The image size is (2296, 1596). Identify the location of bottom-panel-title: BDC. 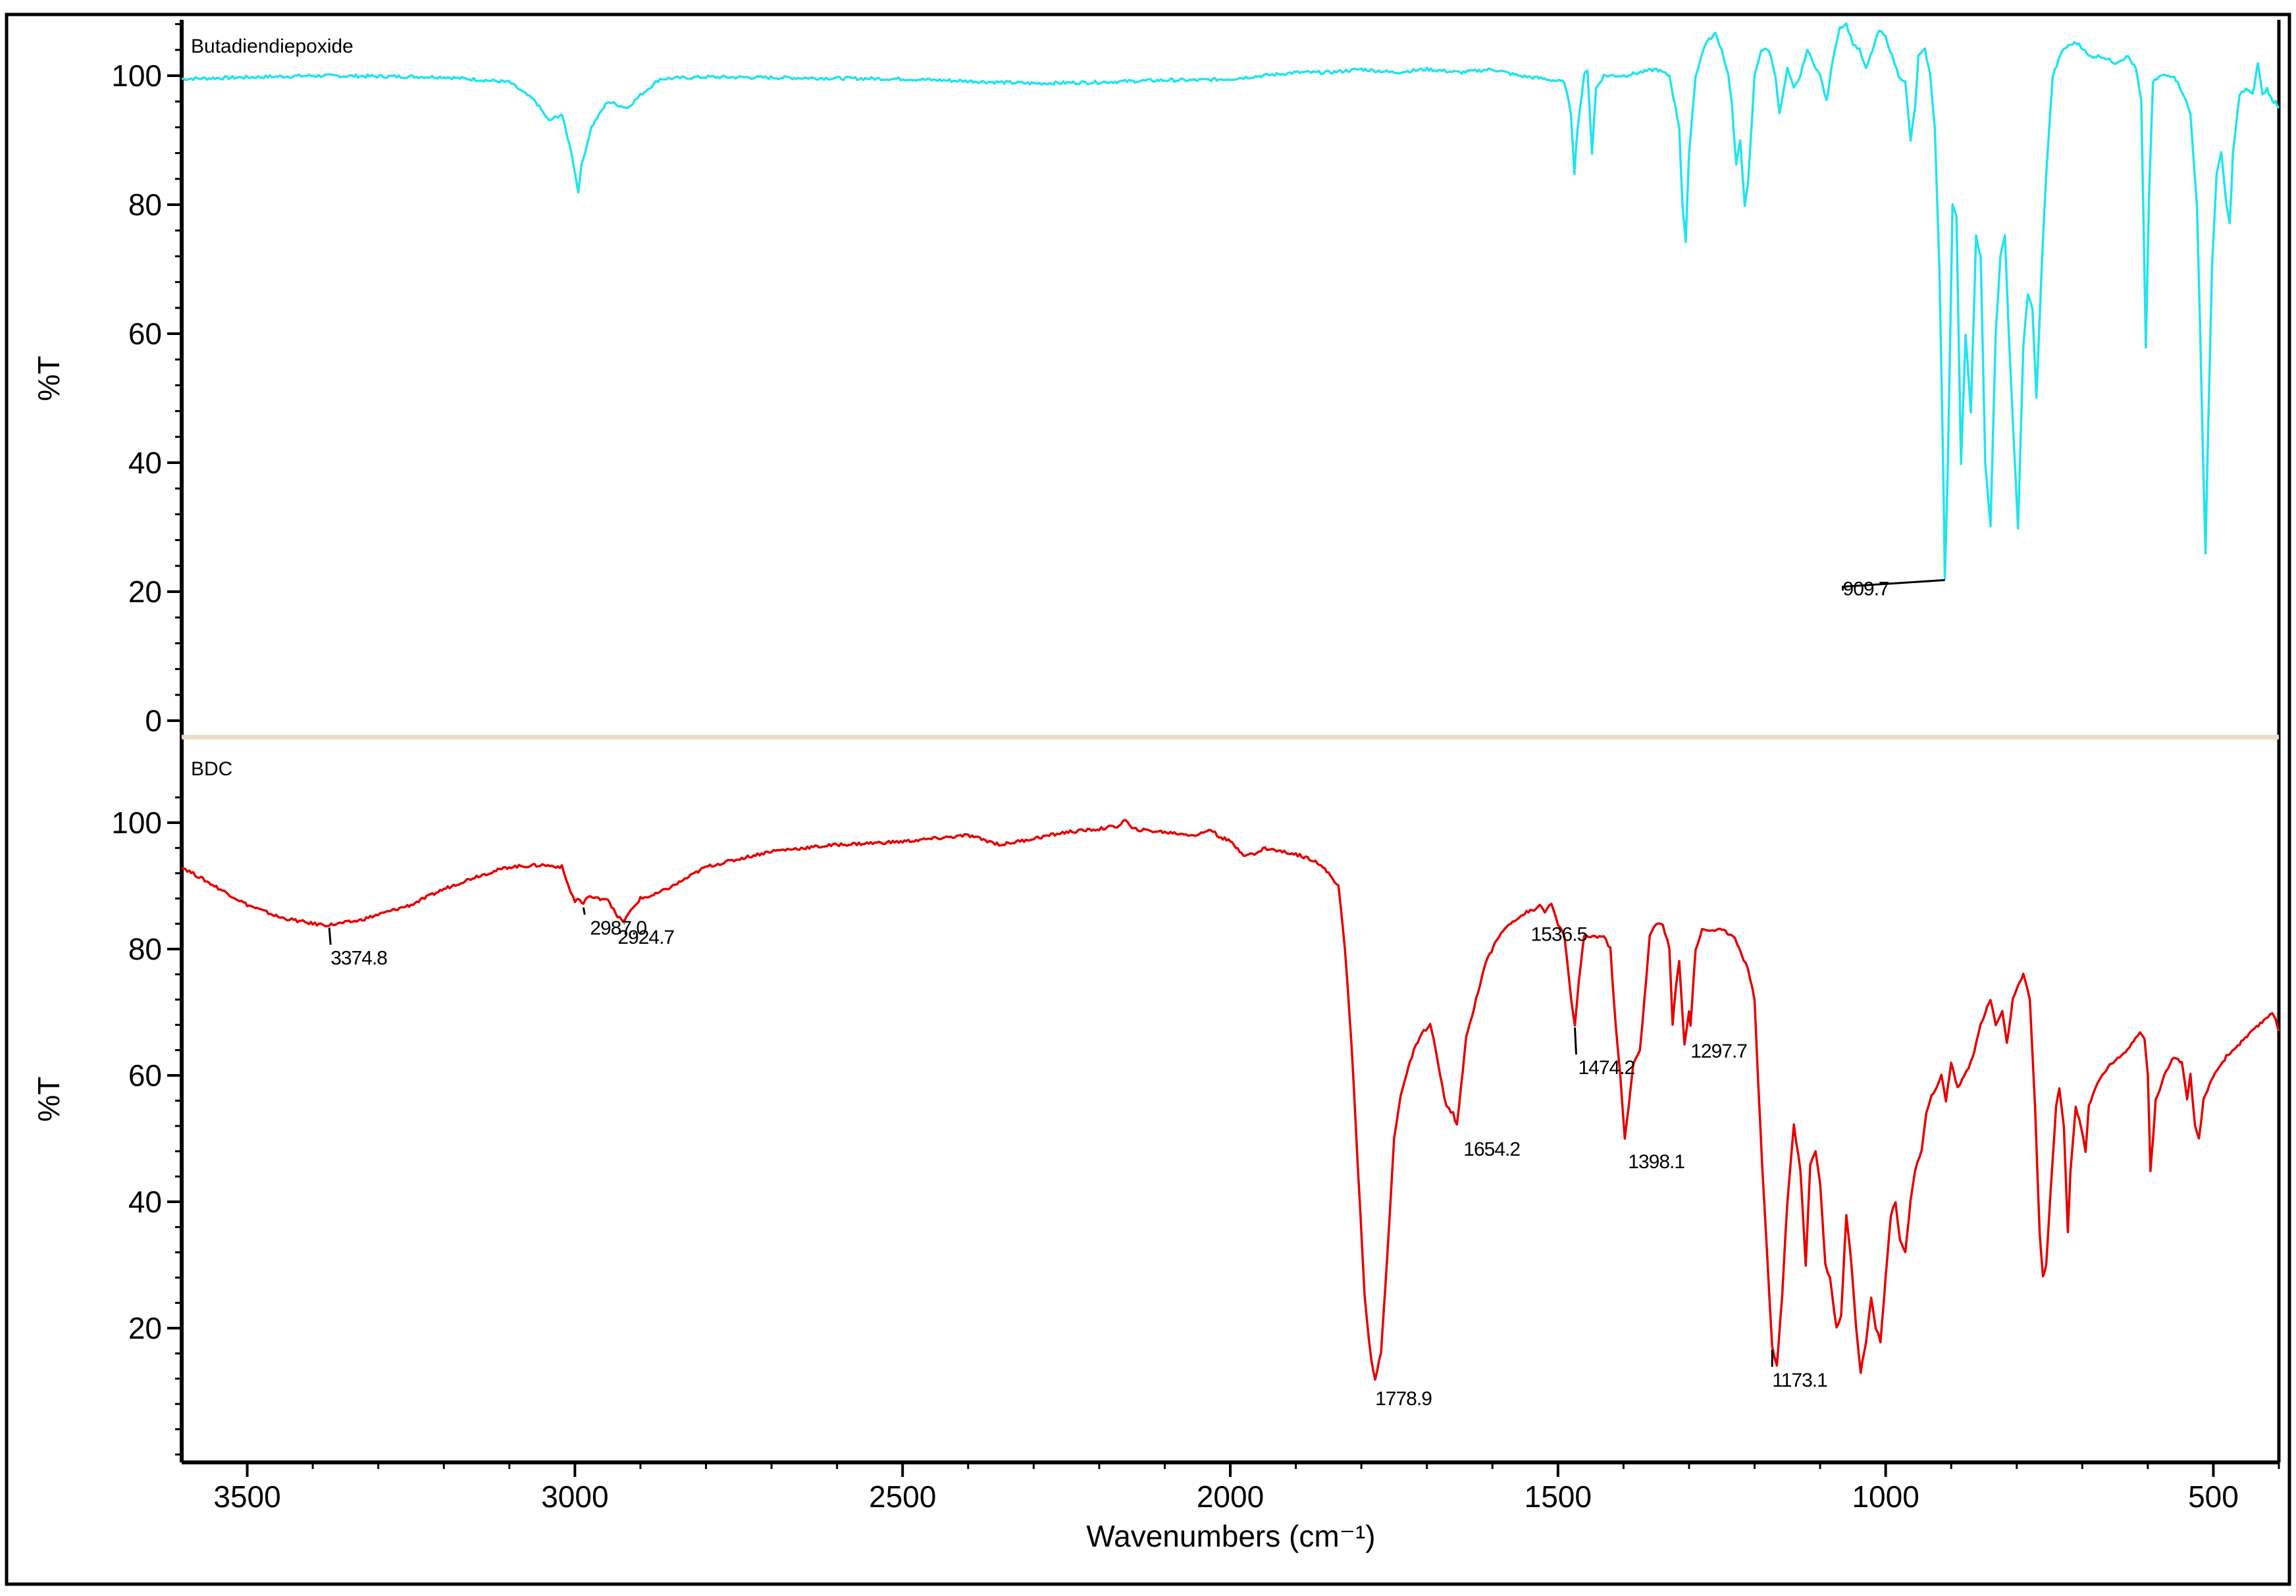
(211, 769).